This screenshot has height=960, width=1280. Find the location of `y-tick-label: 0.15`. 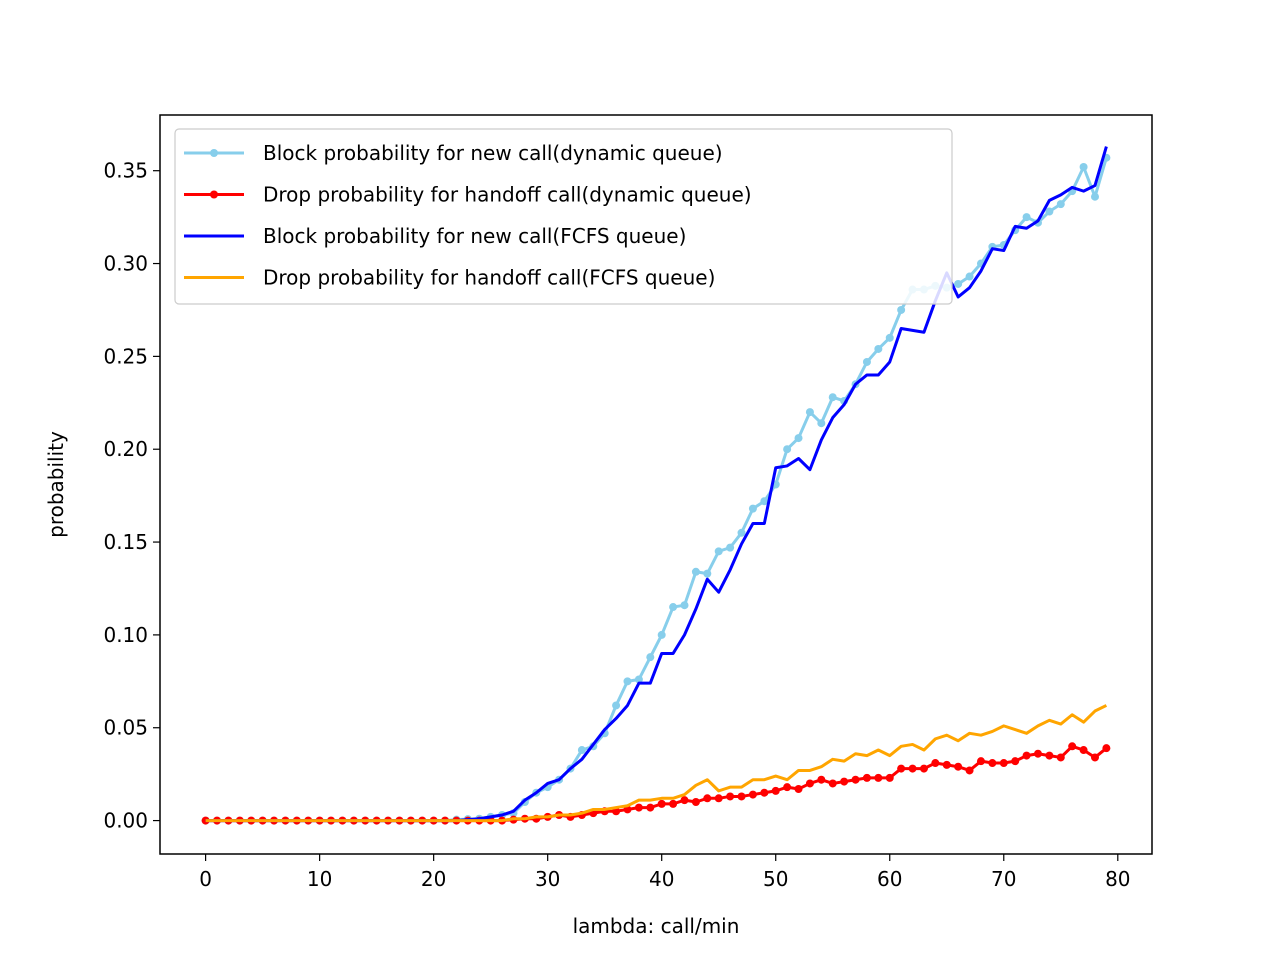

y-tick-label: 0.15 is located at coordinates (125, 542).